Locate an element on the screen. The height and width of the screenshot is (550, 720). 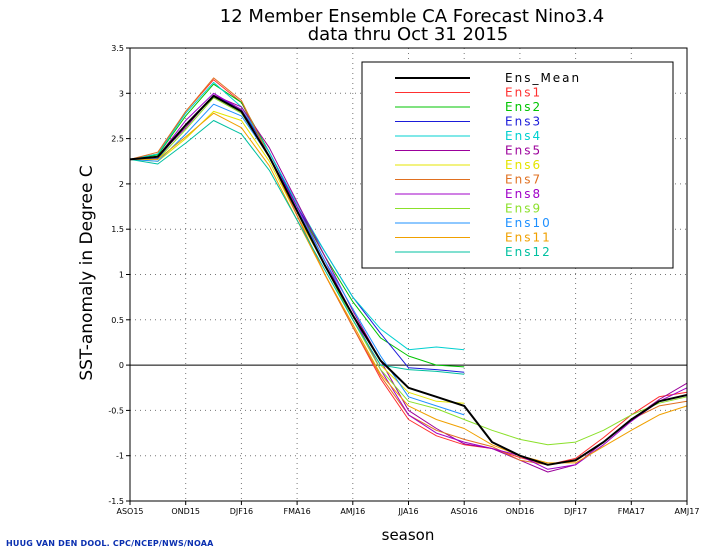
x-tick-label: OND15 is located at coordinates (185, 511).